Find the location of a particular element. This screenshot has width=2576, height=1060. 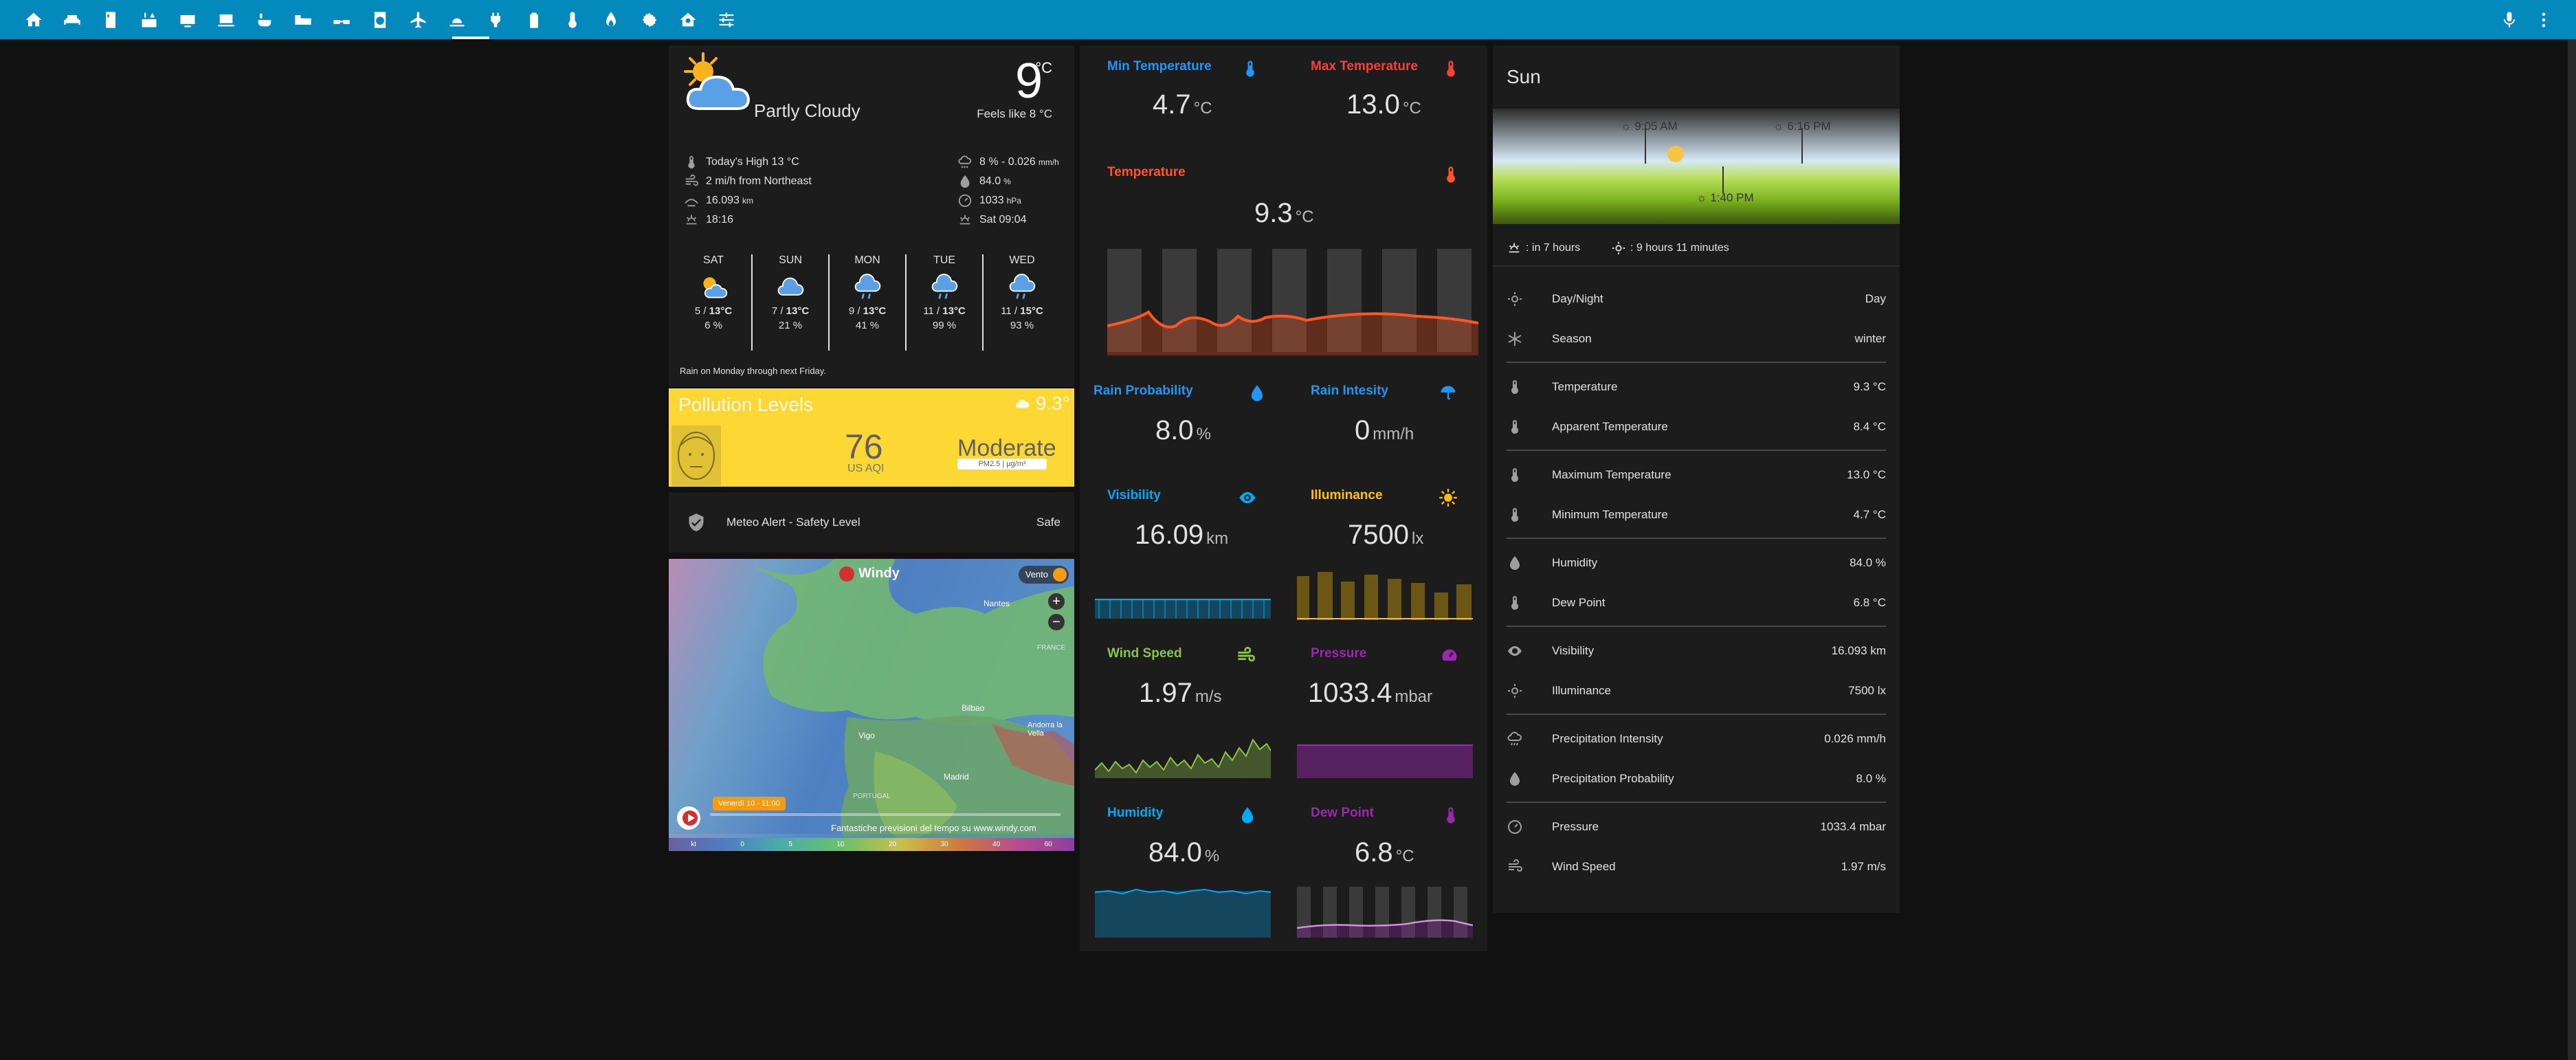

sensor-row: Precipitation Intensity 0.026 mm/h is located at coordinates (1696, 739).